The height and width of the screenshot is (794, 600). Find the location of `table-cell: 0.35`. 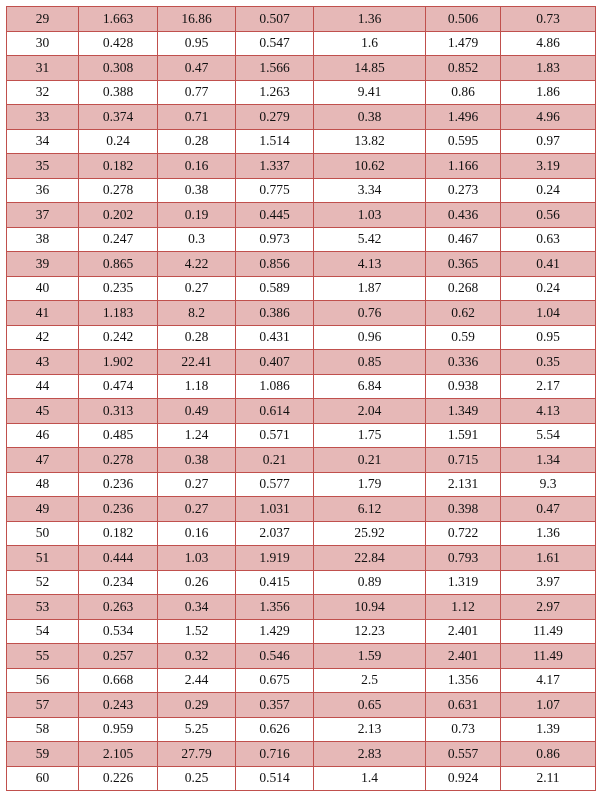

table-cell: 0.35 is located at coordinates (548, 362).